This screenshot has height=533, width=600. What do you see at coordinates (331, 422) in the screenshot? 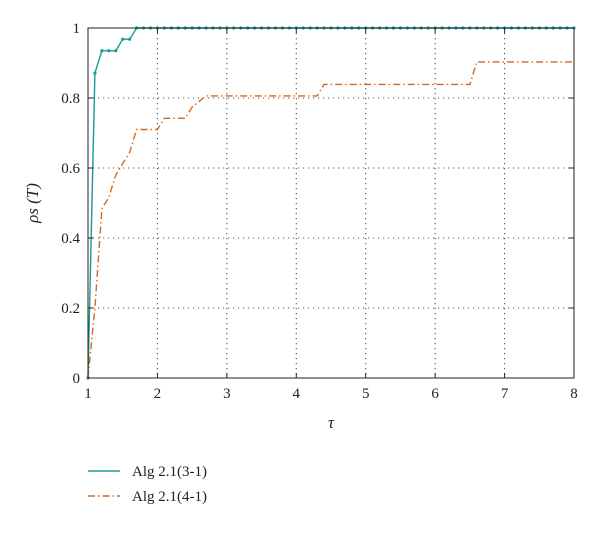
I see `x-axis-label: τ` at bounding box center [331, 422].